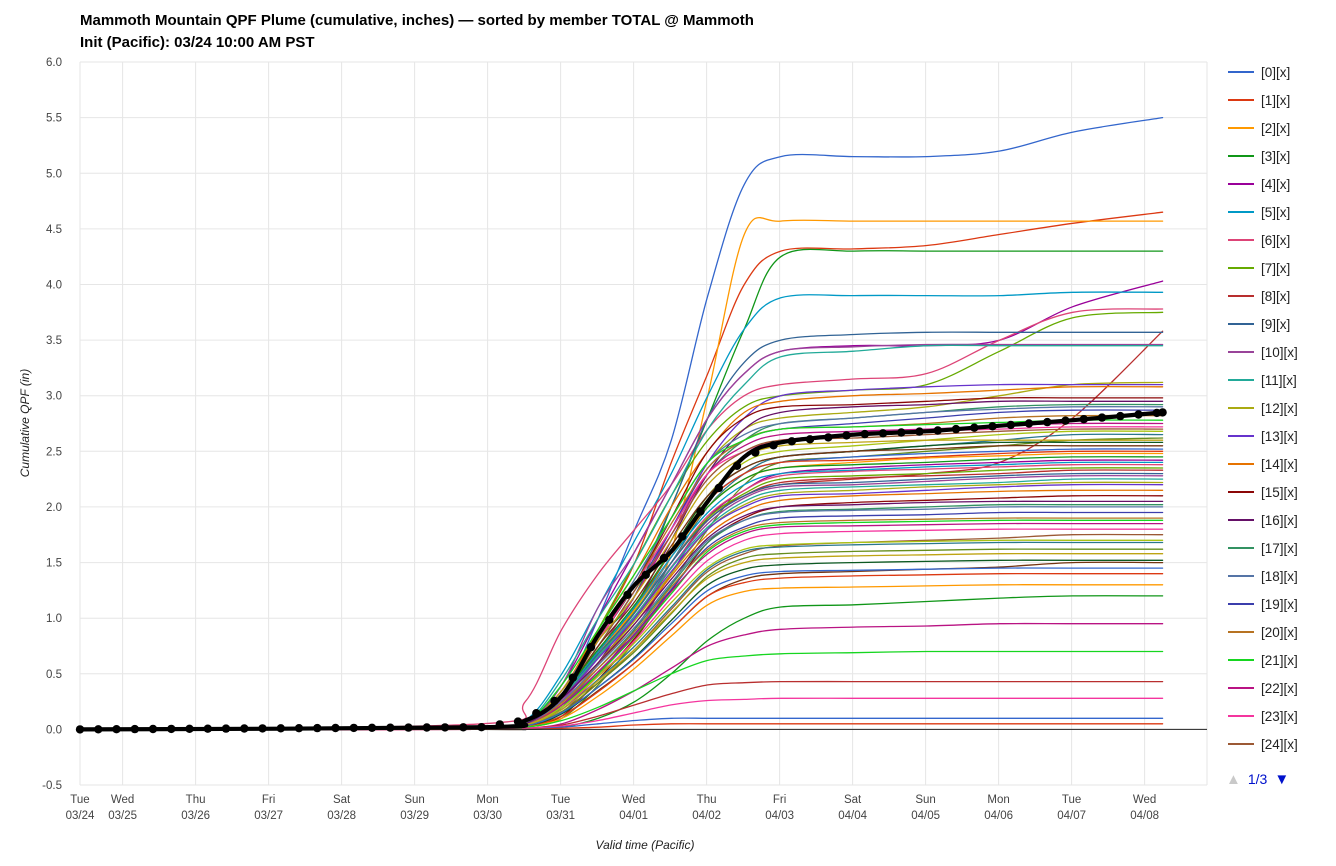  What do you see at coordinates (633, 816) in the screenshot?
I see `x-tick-date-label: 04/01` at bounding box center [633, 816].